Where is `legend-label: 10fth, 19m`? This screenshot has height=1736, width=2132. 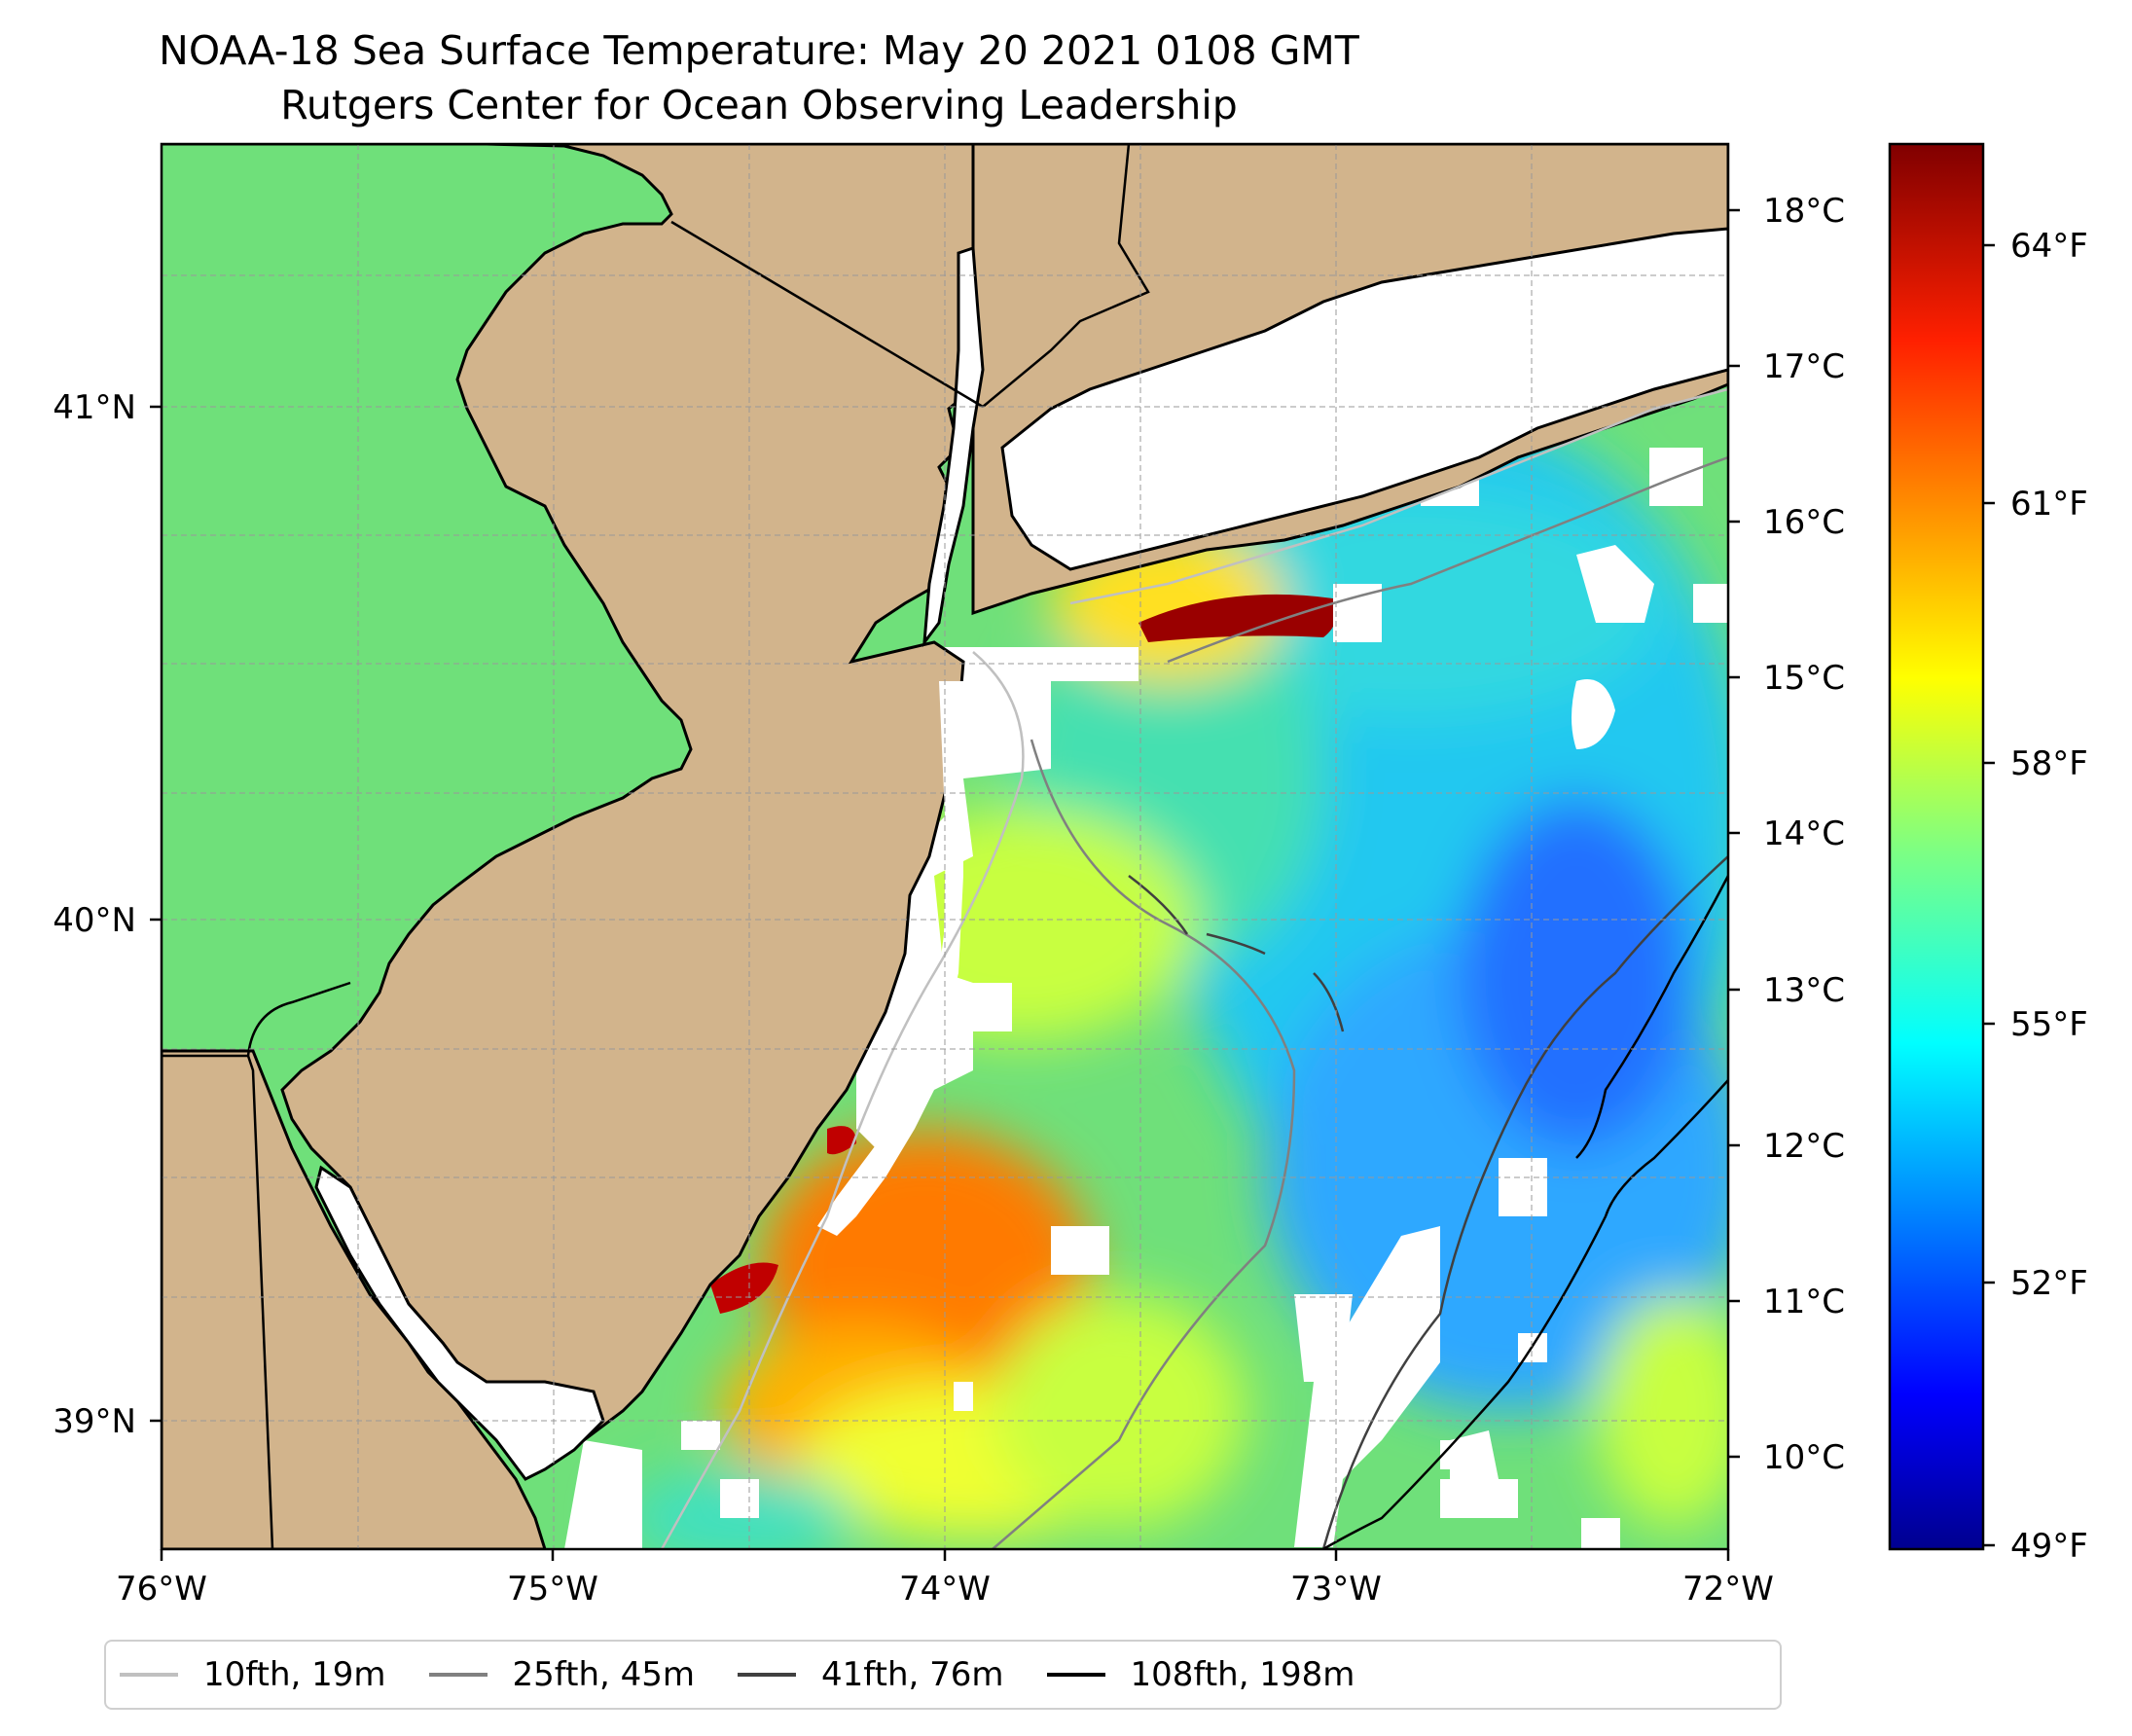
legend-label: 10fth, 19m is located at coordinates (295, 1675).